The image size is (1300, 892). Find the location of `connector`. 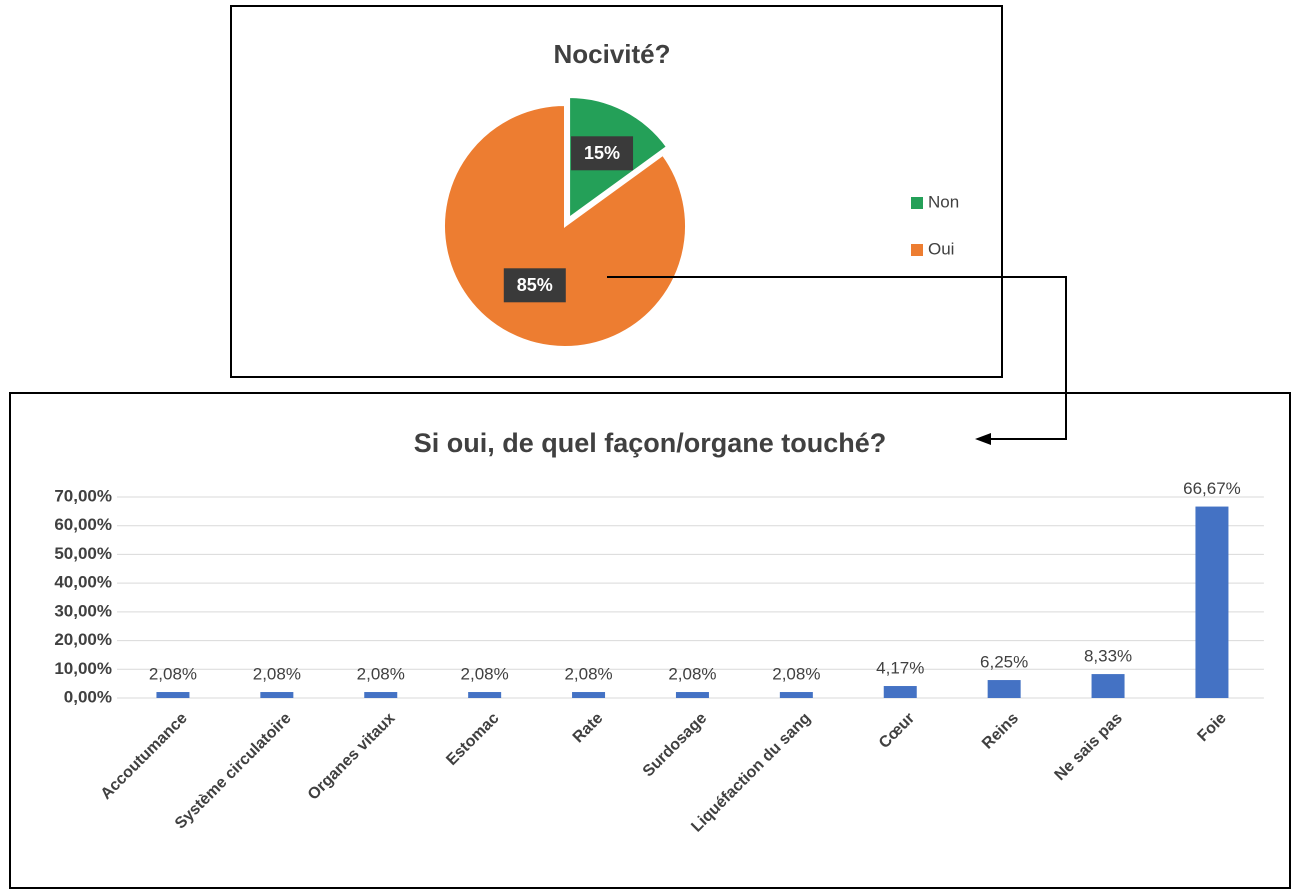

connector is located at coordinates (837, 358).